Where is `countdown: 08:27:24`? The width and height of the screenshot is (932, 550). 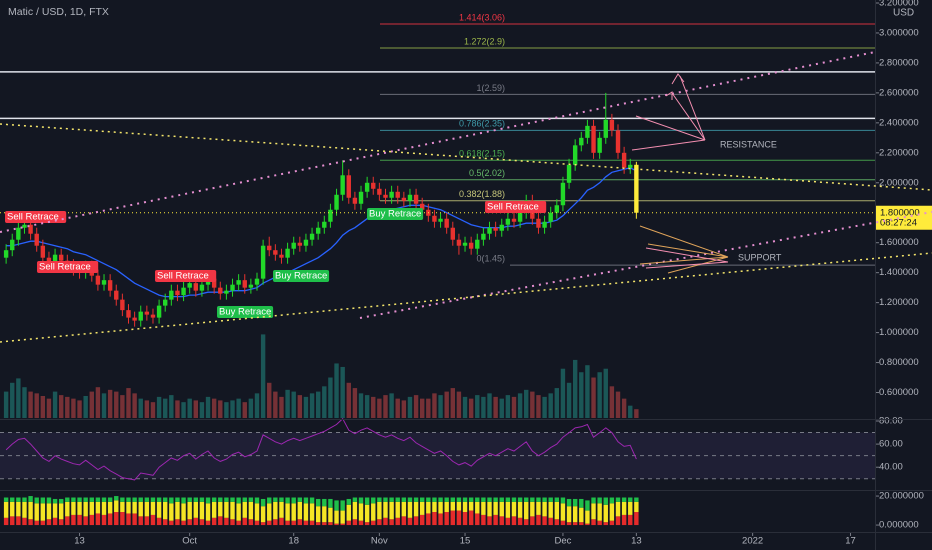 countdown: 08:27:24 is located at coordinates (898, 222).